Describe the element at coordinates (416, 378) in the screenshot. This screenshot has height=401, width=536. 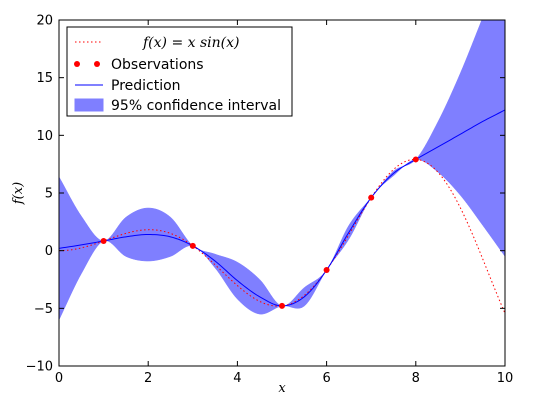
I see `x-tick-label: 8` at that location.